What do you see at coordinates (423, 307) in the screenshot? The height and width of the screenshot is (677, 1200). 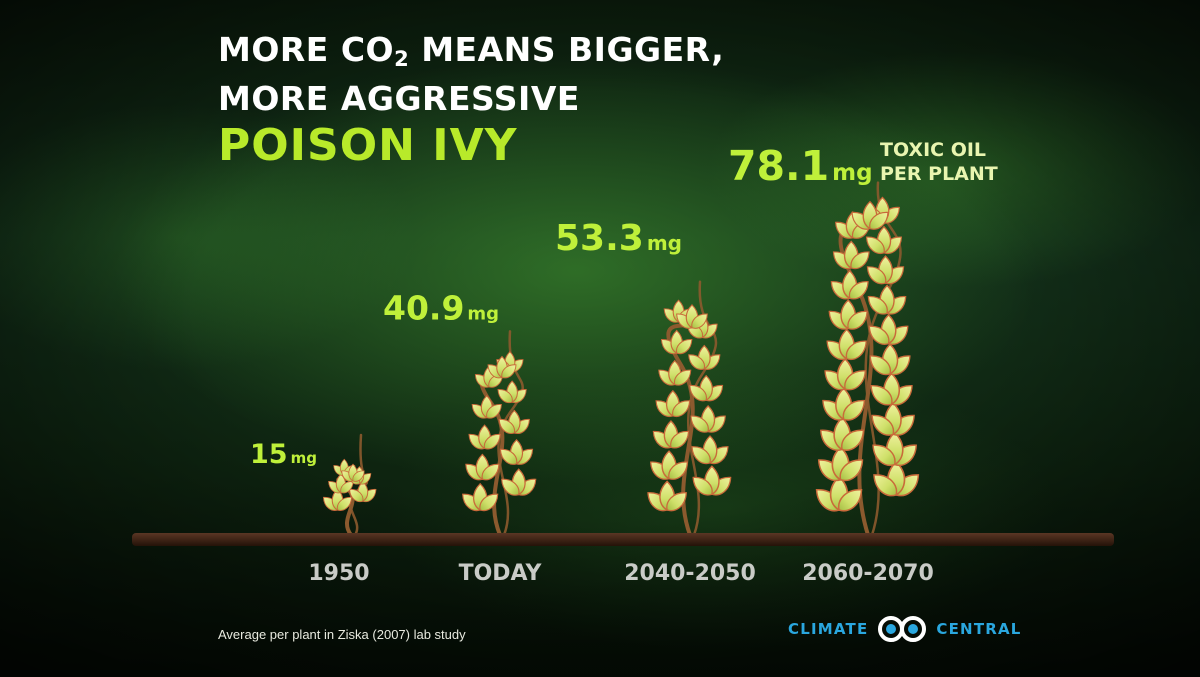 I see `value-number: 40.9` at bounding box center [423, 307].